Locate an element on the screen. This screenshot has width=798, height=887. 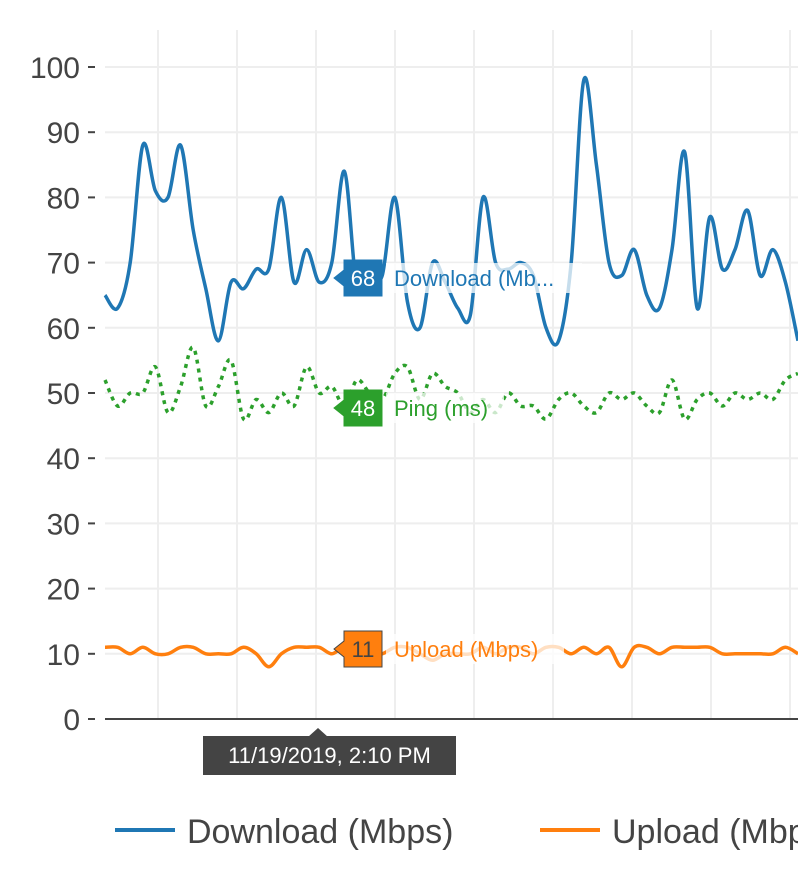
ping-hover-name: Ping (ms) is located at coordinates (441, 408).